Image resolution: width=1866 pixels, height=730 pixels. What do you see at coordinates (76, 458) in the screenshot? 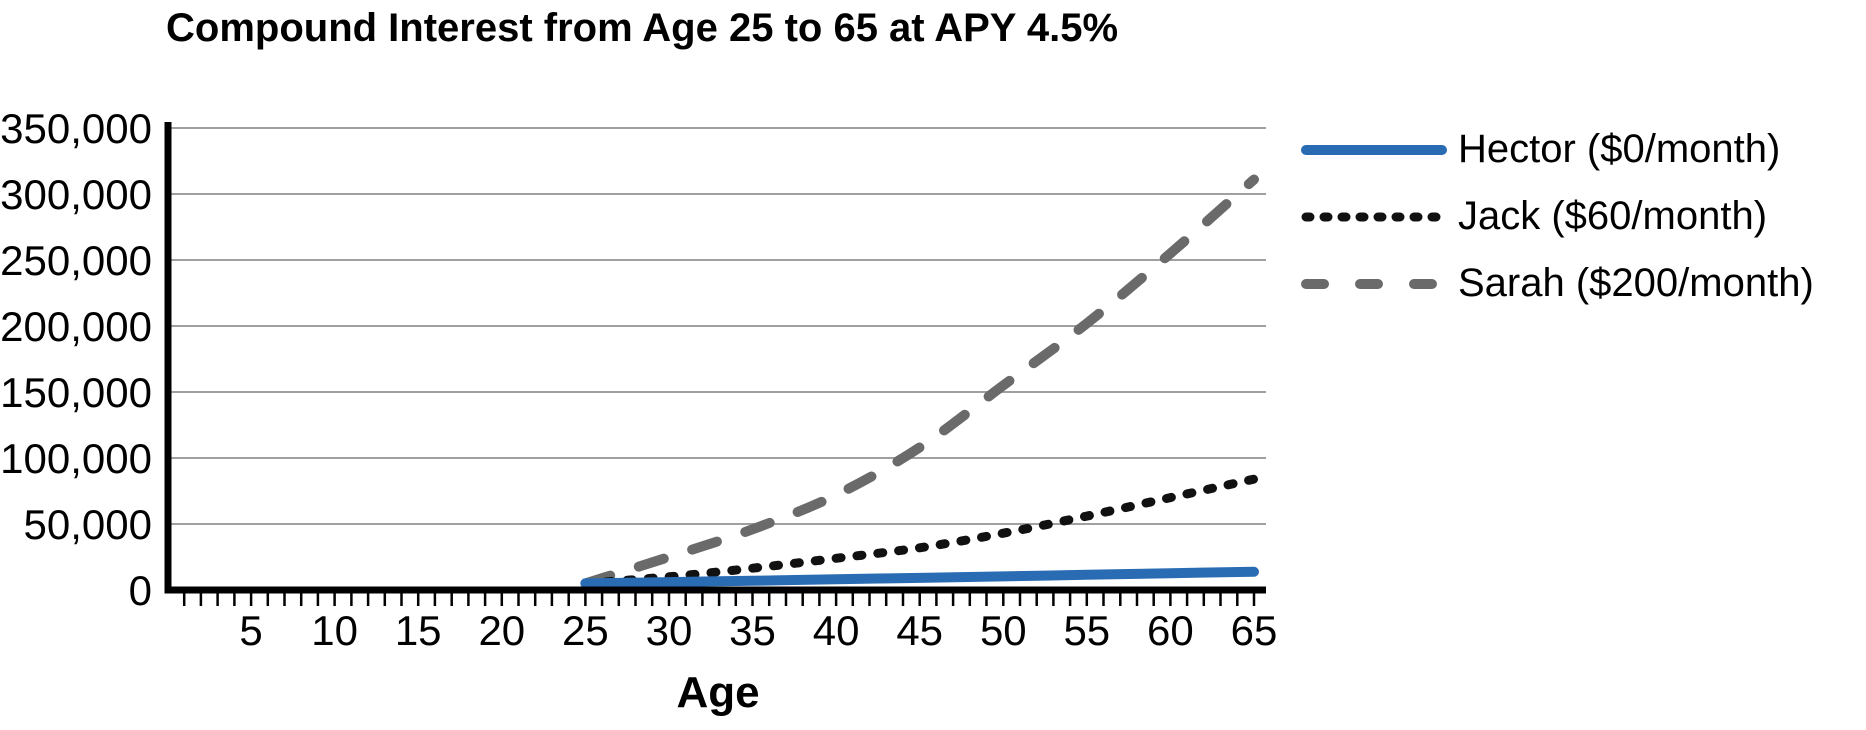
I see `y-tick-label: 100,000` at bounding box center [76, 458].